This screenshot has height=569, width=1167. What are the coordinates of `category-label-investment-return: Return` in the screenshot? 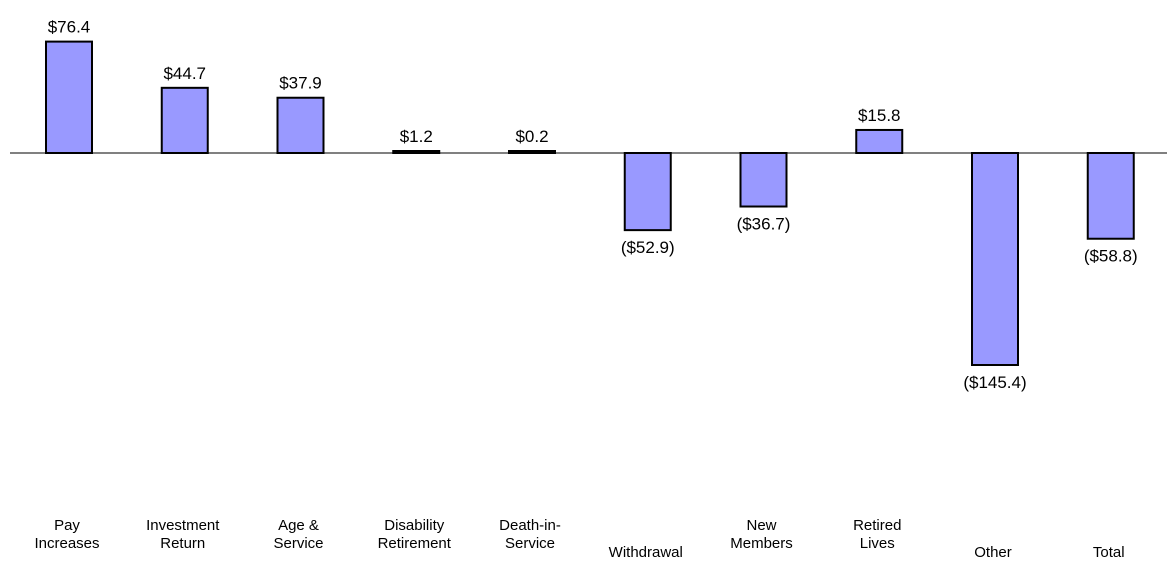 It's located at (182, 543).